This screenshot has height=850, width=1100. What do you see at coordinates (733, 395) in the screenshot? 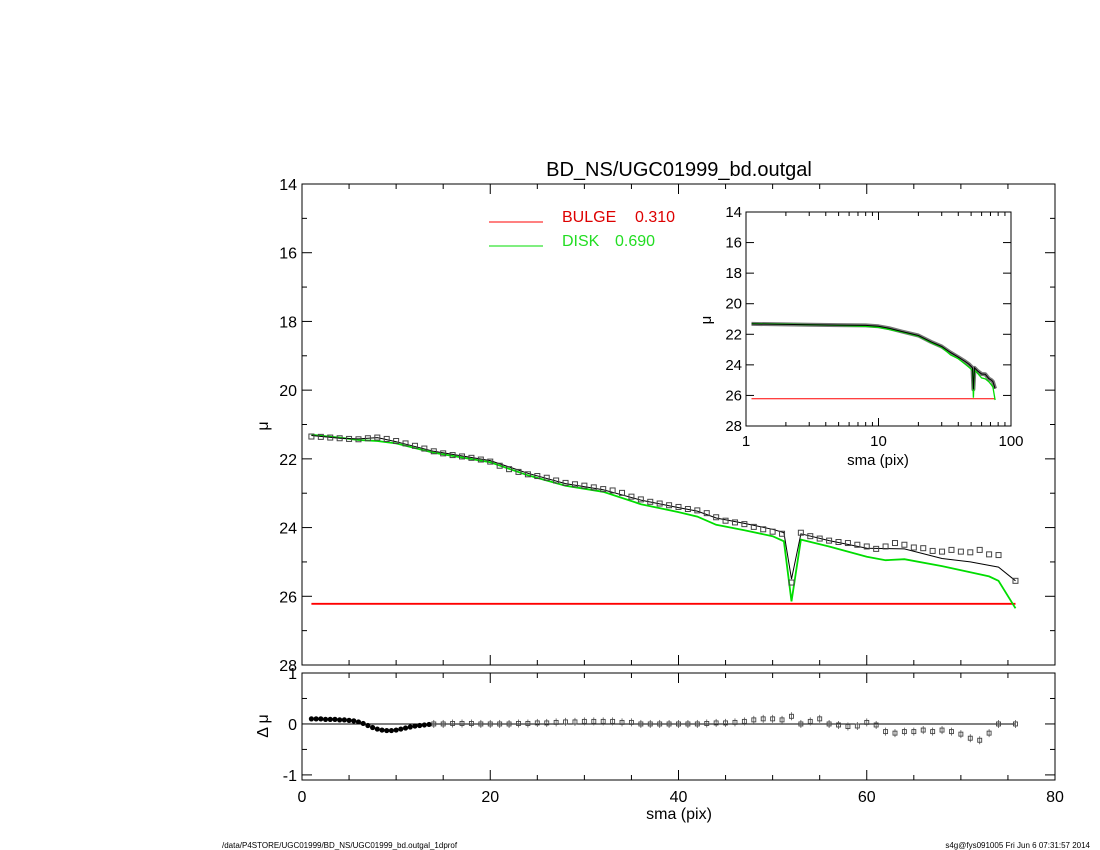
I see `inset-ytick-label: 26` at bounding box center [733, 395].